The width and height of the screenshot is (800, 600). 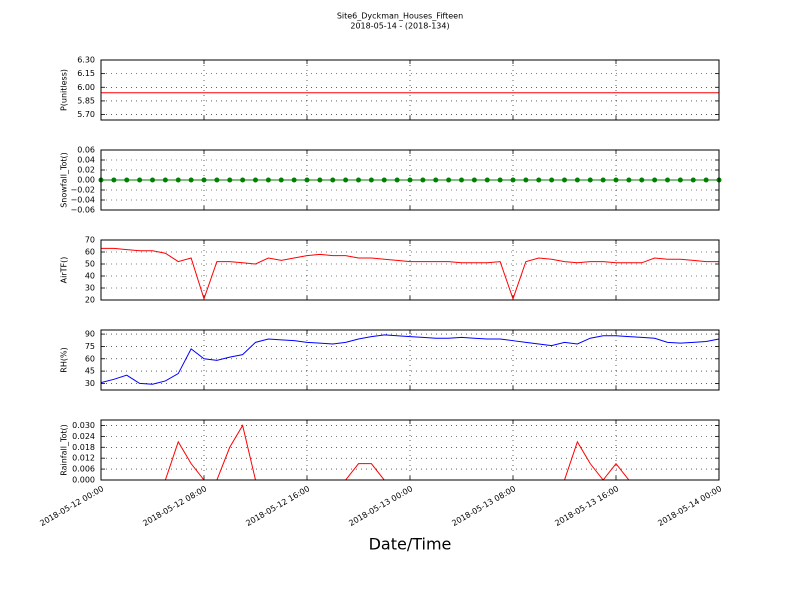 I want to click on y-tick-label: 0.00, so click(x=86, y=180).